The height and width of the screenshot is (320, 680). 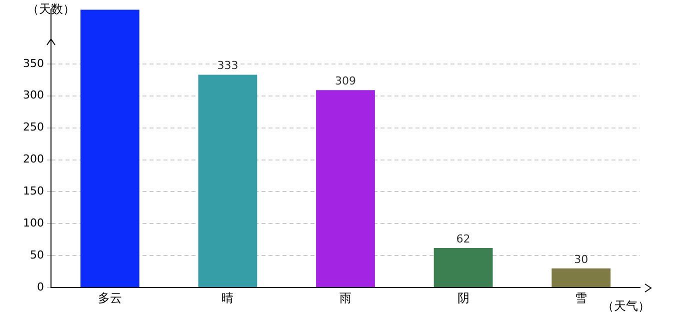 I want to click on y-tick-label: 50, so click(x=37, y=255).